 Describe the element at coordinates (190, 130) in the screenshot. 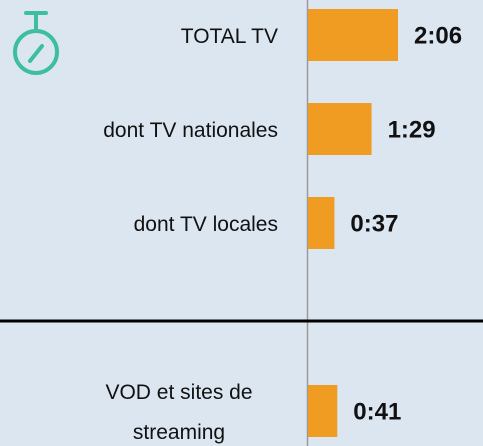

I see `category-label: dont TV nationales` at that location.